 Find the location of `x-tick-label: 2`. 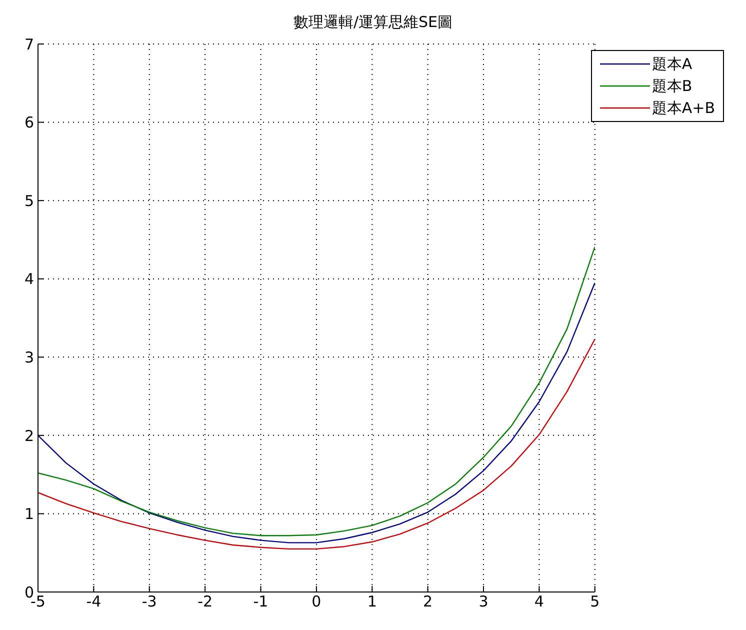

x-tick-label: 2 is located at coordinates (428, 601).